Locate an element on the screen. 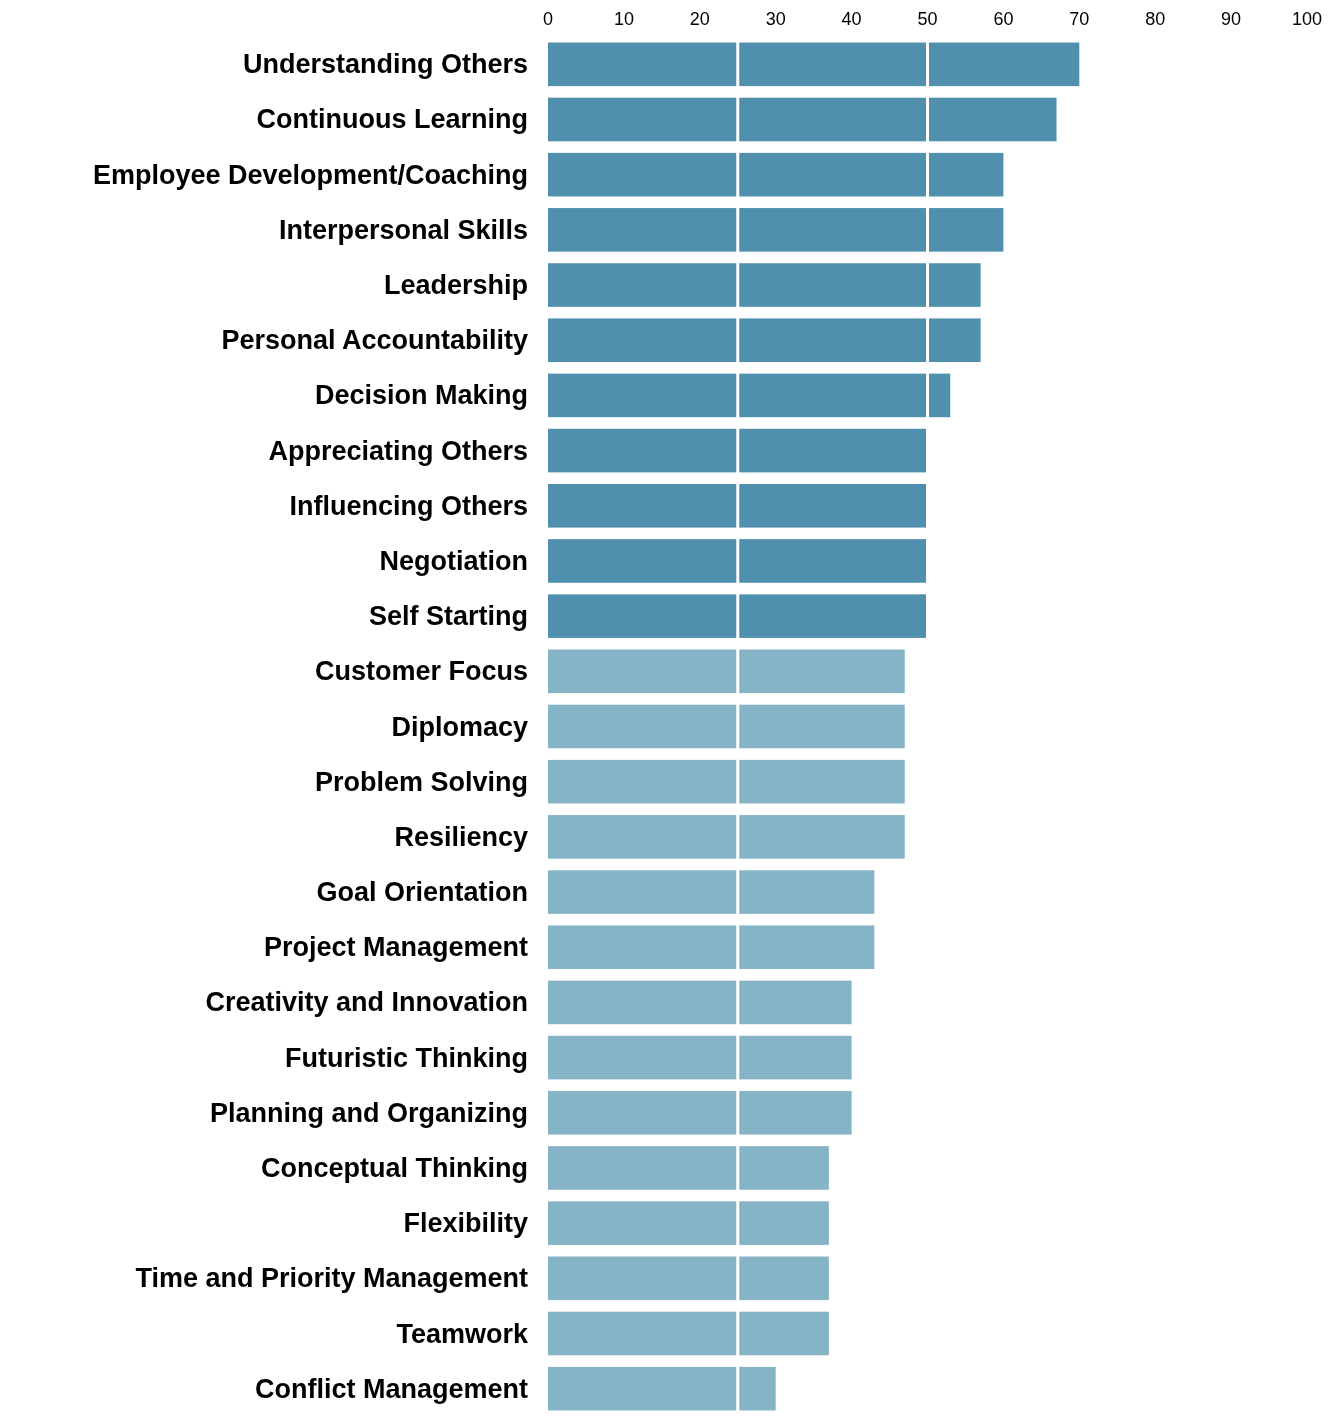 This screenshot has height=1416, width=1342. y-tick-label: Appreciating Others is located at coordinates (398, 450).